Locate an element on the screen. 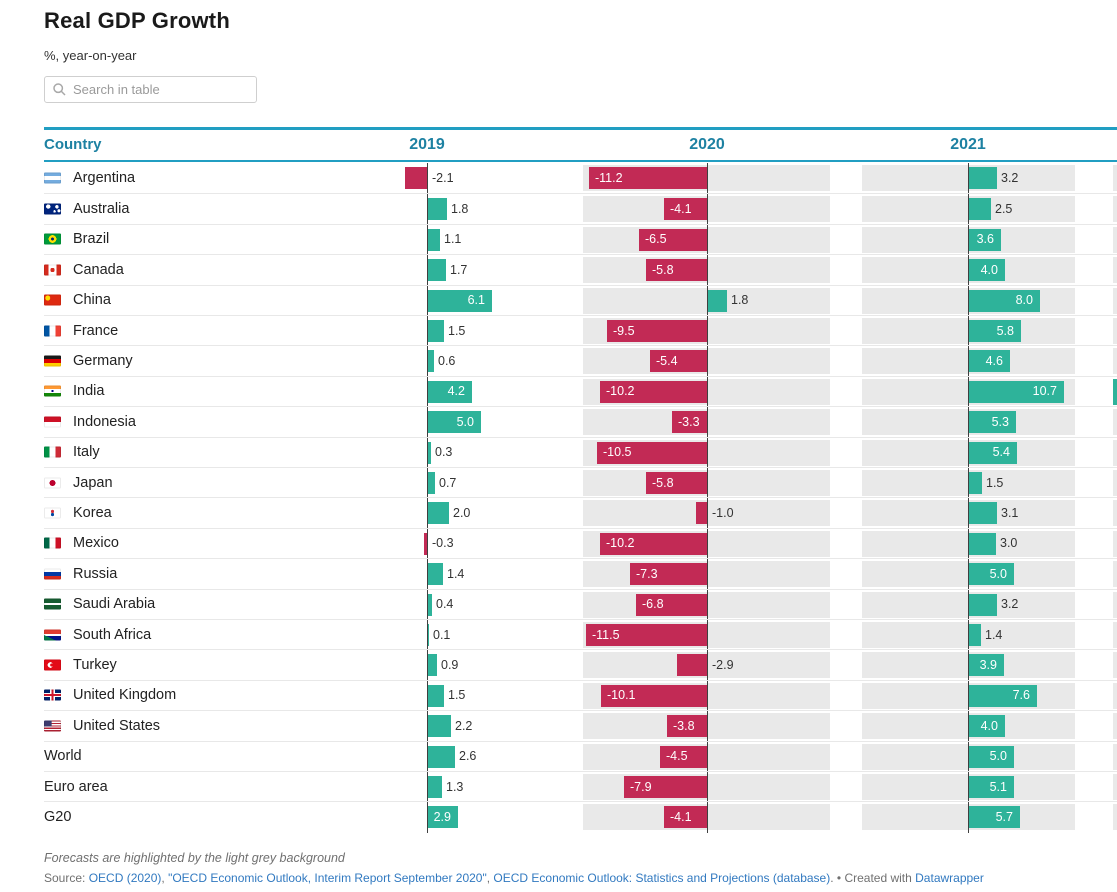 The height and width of the screenshot is (892, 1117). source-link: OECD (2020) is located at coordinates (125, 878).